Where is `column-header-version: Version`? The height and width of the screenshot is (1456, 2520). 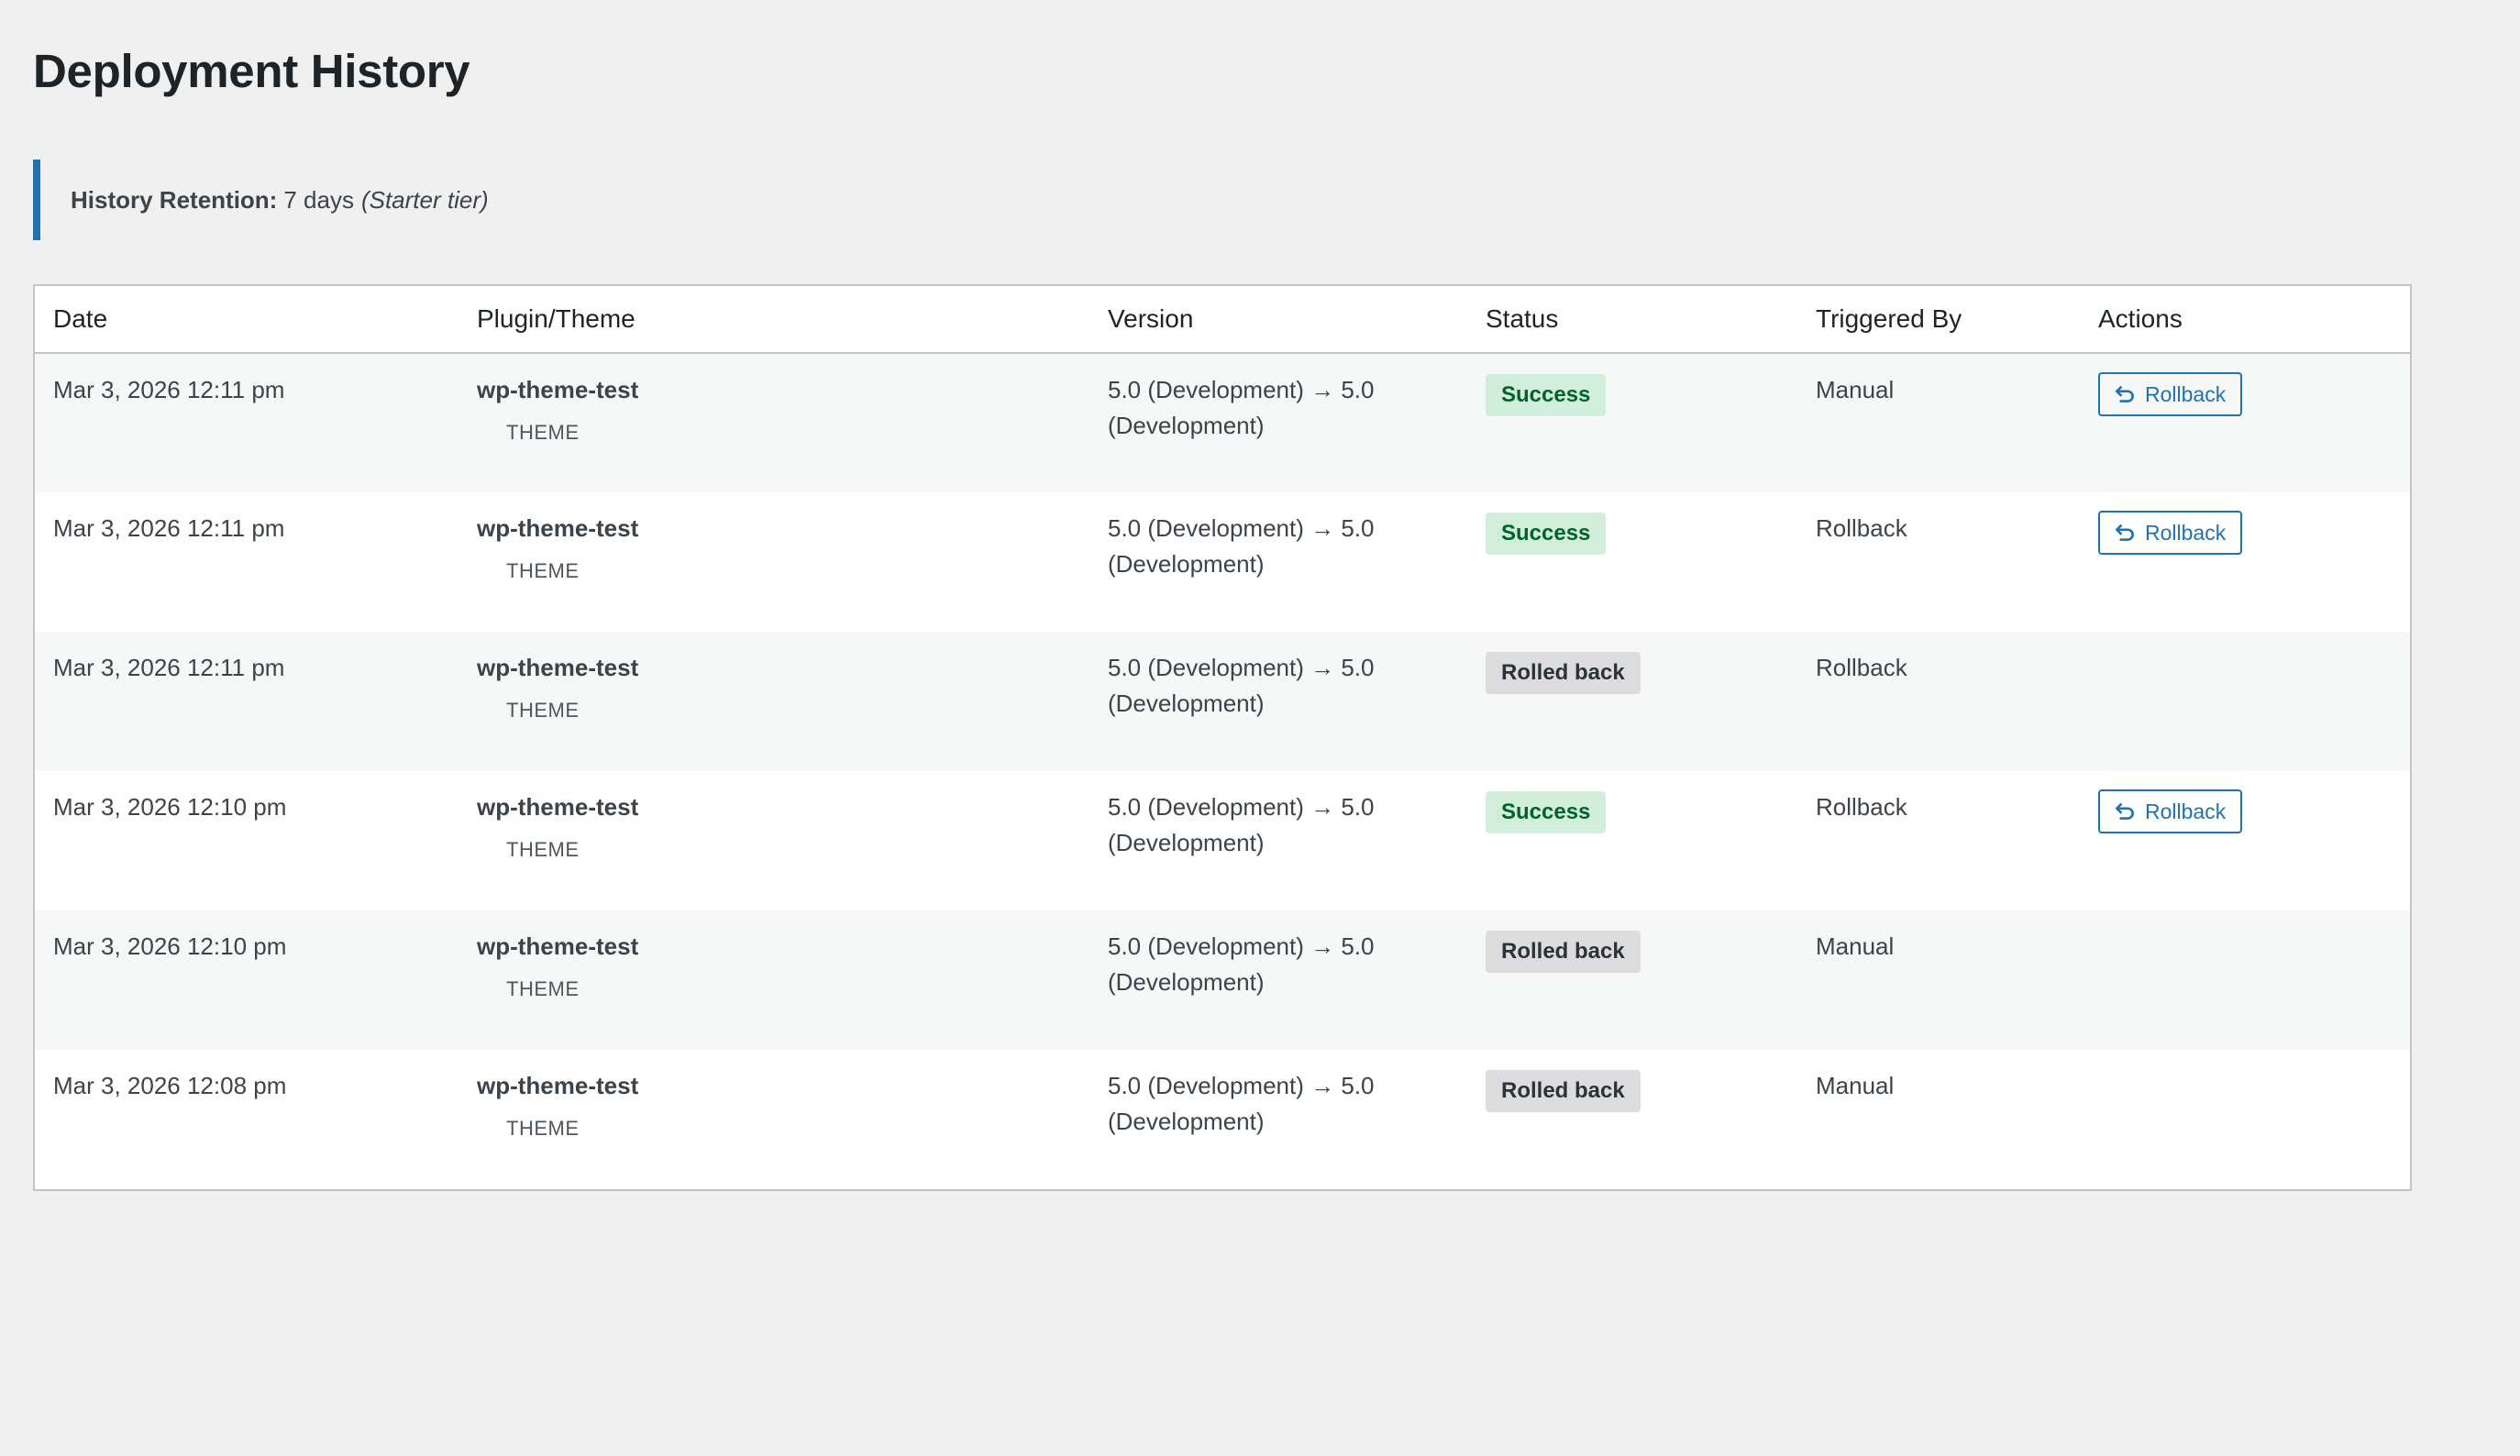 column-header-version: Version is located at coordinates (1278, 320).